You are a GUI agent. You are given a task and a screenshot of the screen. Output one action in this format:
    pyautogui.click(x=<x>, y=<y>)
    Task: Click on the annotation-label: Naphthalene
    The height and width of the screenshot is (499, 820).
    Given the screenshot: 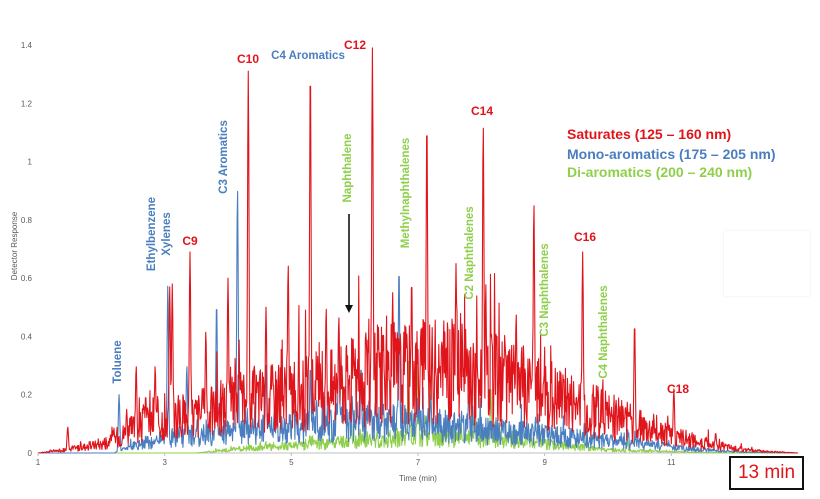 What is the action you would take?
    pyautogui.click(x=348, y=167)
    